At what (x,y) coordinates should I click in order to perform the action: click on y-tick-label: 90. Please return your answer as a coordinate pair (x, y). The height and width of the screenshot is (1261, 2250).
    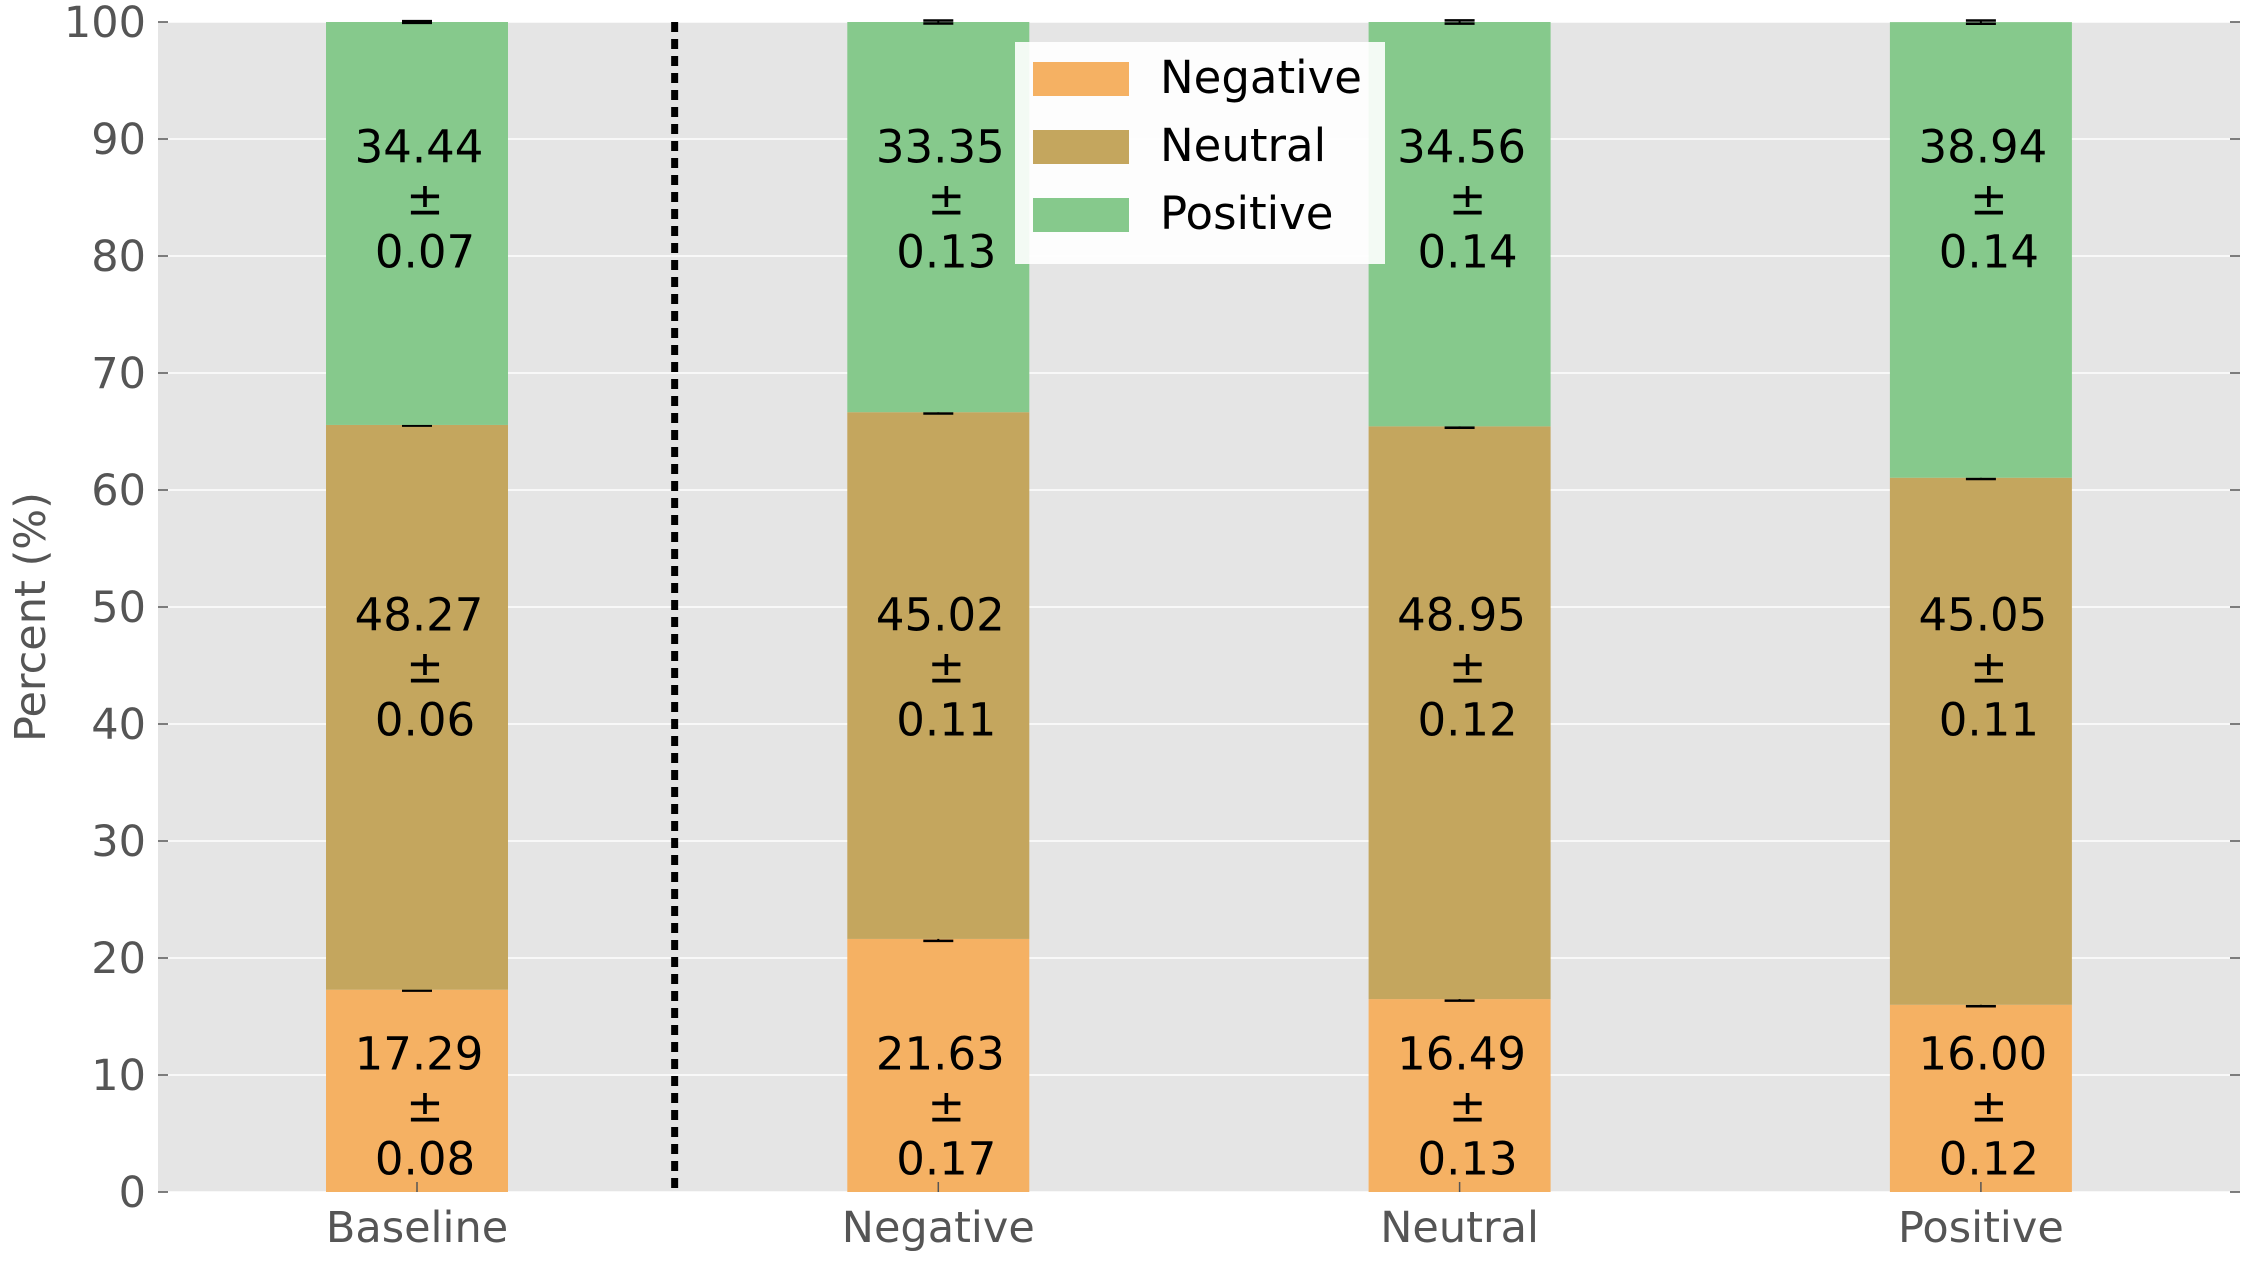
    Looking at the image, I should click on (118, 140).